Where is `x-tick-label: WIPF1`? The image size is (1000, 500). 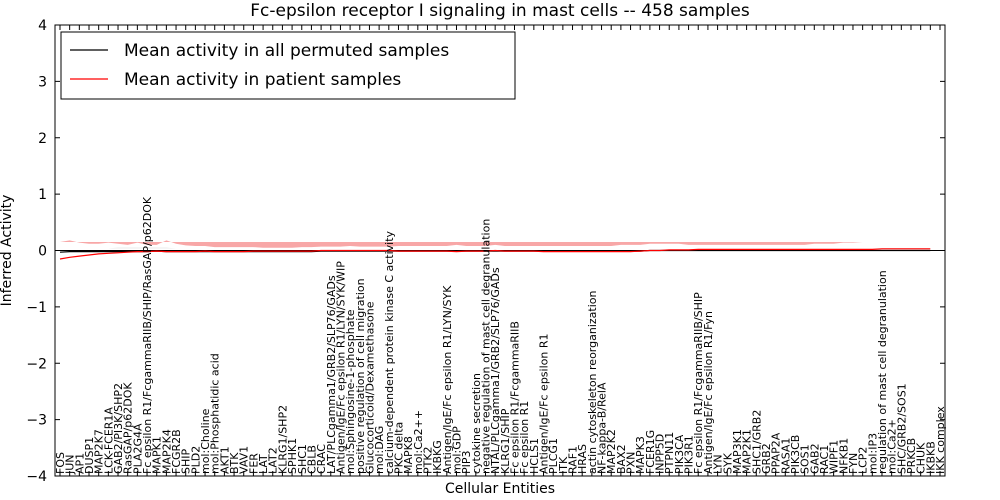 x-tick-label: WIPF1 is located at coordinates (834, 457).